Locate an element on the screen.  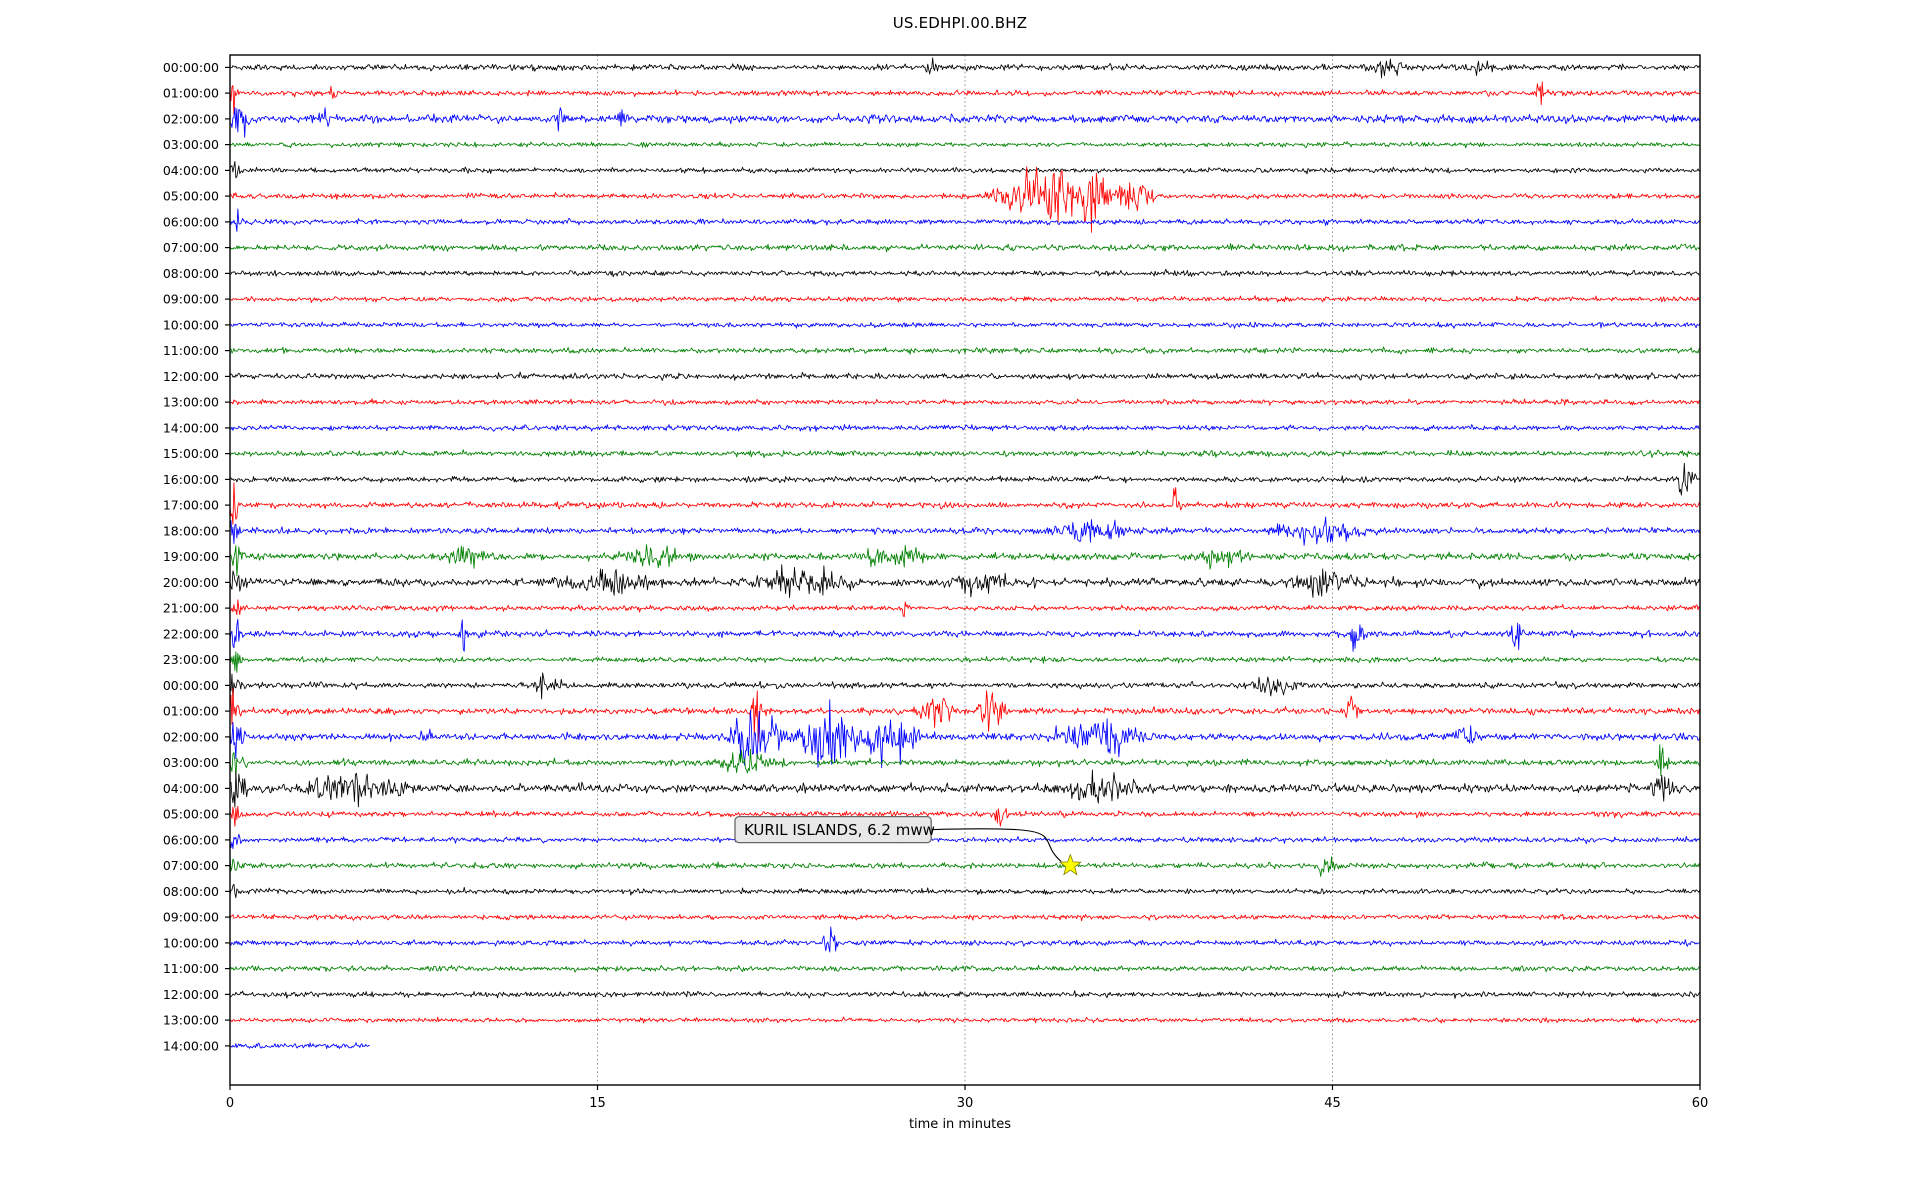
y-tick-label: 19:00:00 is located at coordinates (191, 556).